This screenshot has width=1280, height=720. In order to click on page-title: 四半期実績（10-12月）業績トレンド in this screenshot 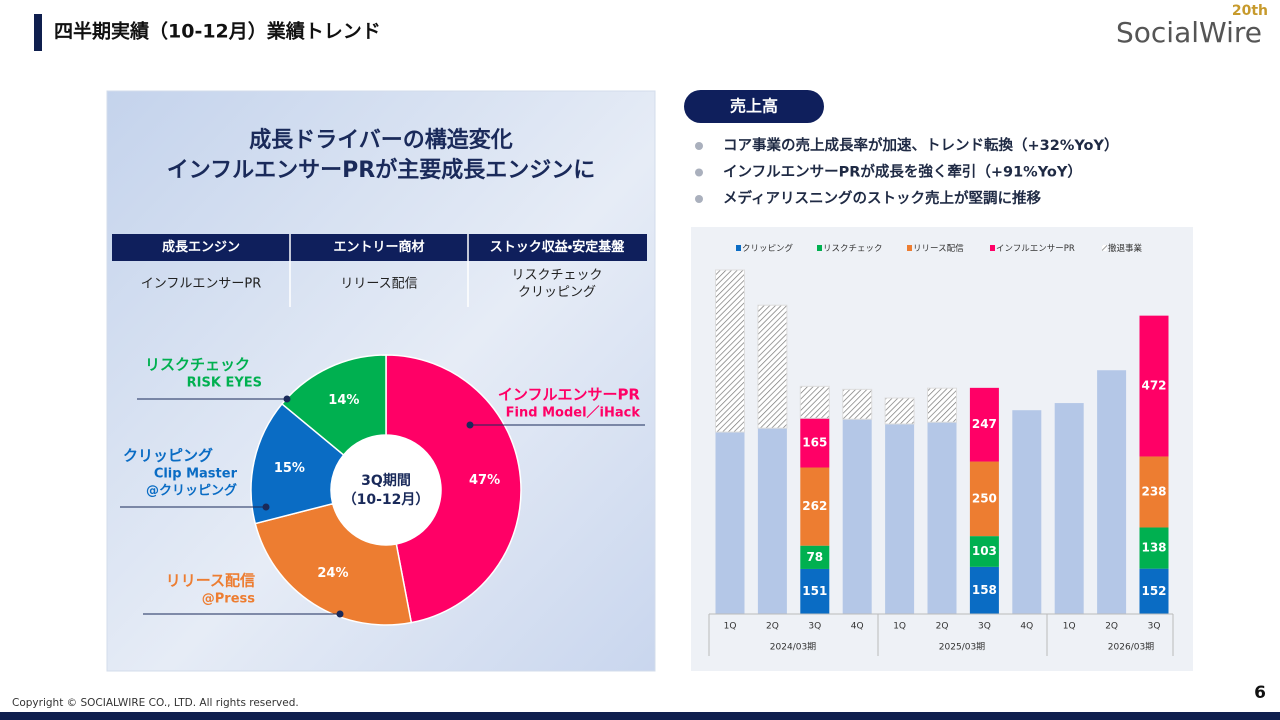, I will do `click(217, 31)`.